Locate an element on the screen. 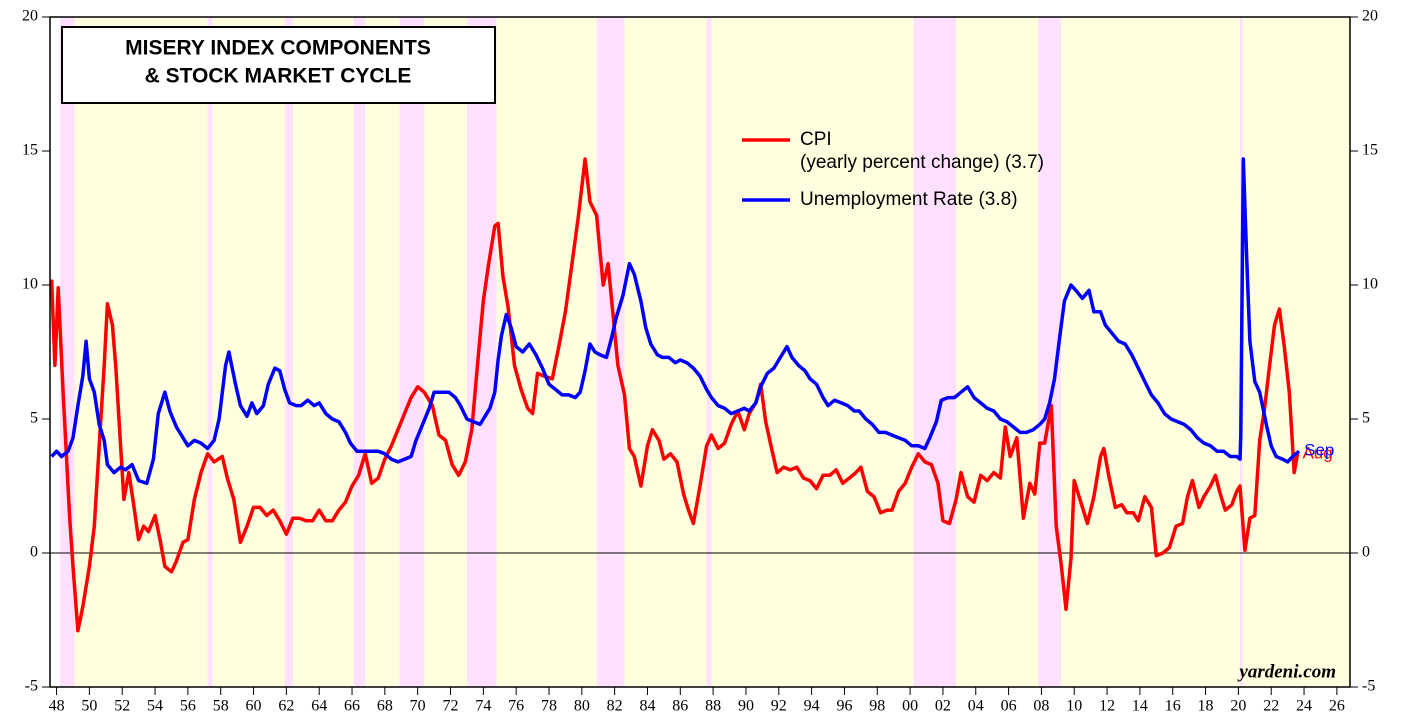 The width and height of the screenshot is (1407, 719). x-tick-label: 60 is located at coordinates (254, 706).